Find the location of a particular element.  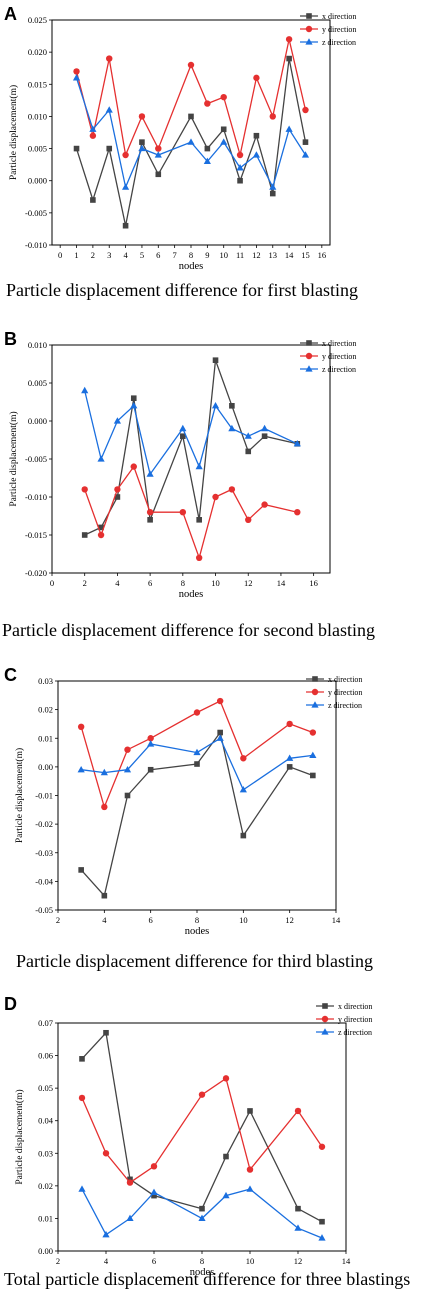

y-tick-label: 0.07 is located at coordinates (45, 1023).